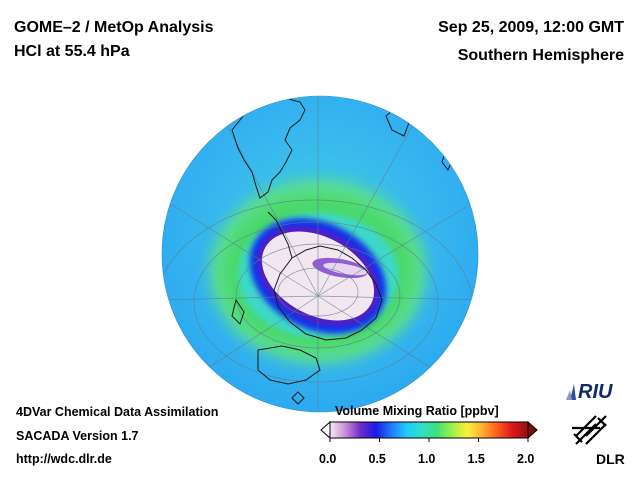 The image size is (640, 480). Describe the element at coordinates (77, 436) in the screenshot. I see `version-label: SACADA Version 1.7` at that location.